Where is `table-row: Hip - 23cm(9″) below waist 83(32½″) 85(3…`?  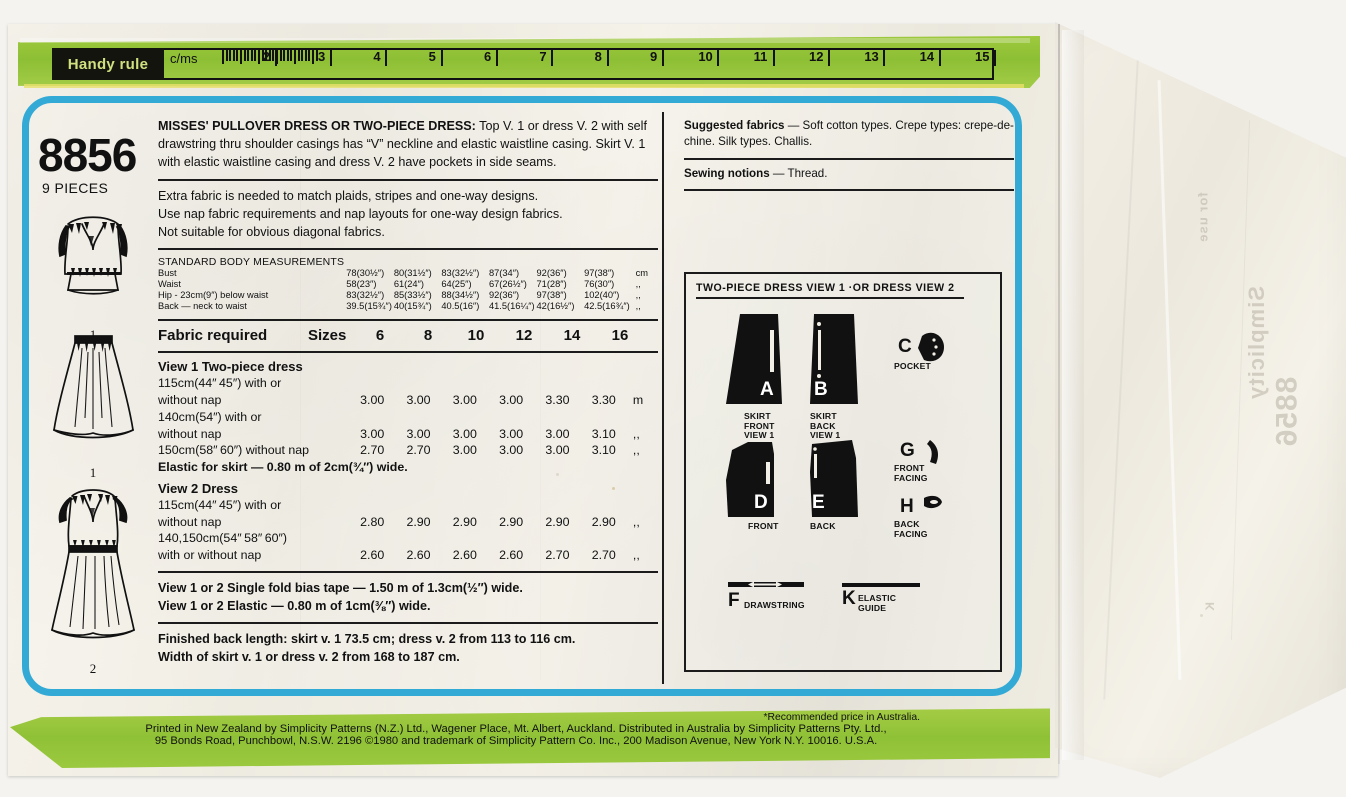 table-row: Hip - 23cm(9″) below waist 83(32½″) 85(3… is located at coordinates (408, 295).